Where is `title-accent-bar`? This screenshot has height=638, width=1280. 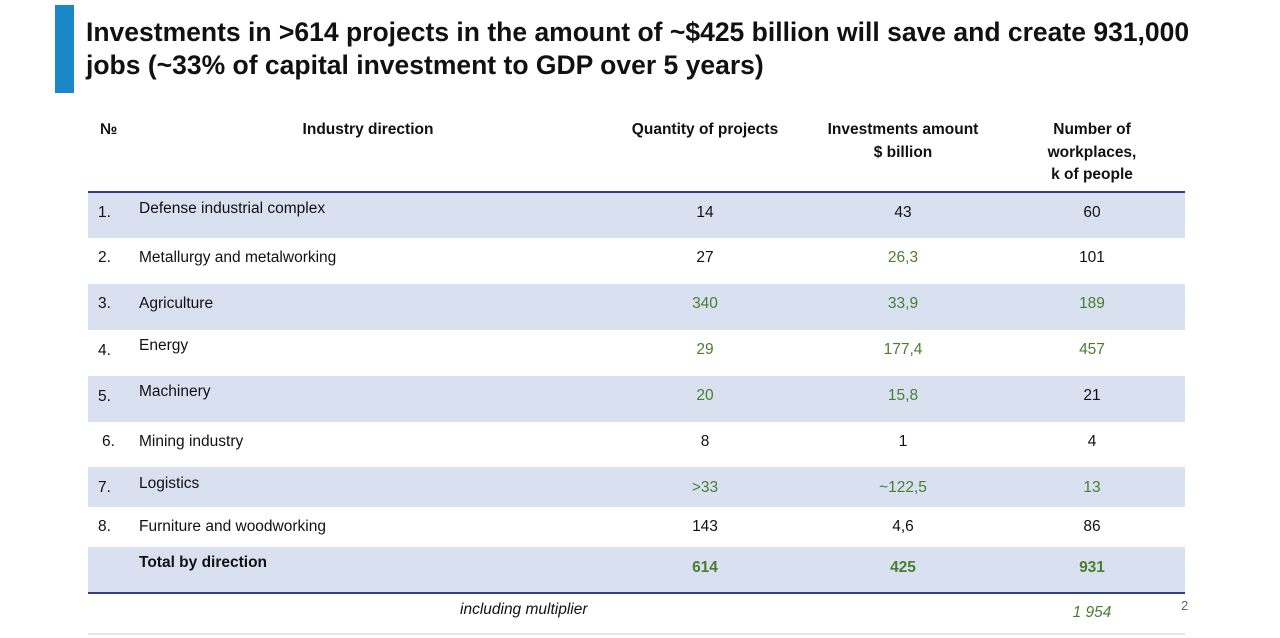 title-accent-bar is located at coordinates (64, 49).